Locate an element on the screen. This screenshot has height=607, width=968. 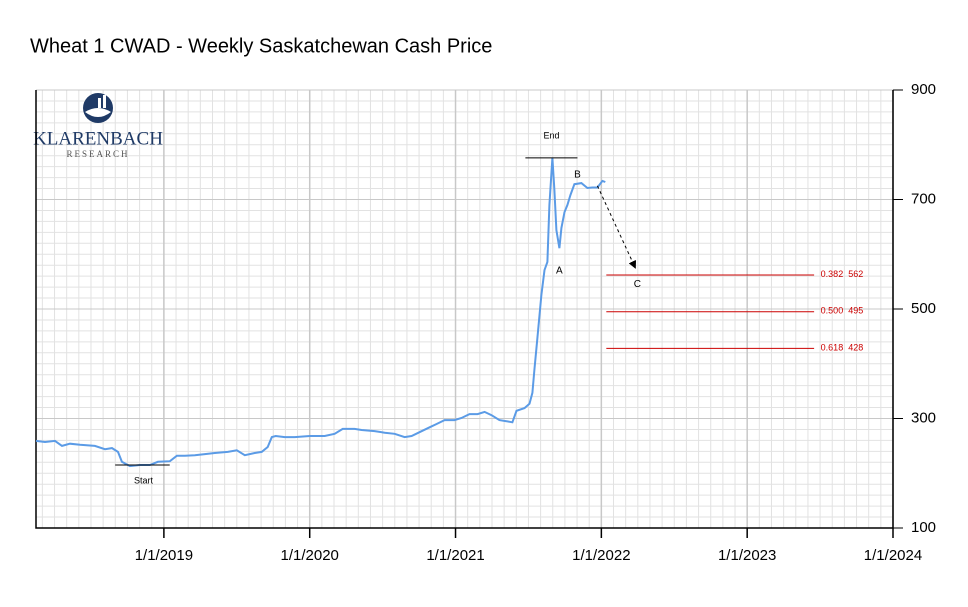
y-tick-label: 100 is located at coordinates (923, 527).